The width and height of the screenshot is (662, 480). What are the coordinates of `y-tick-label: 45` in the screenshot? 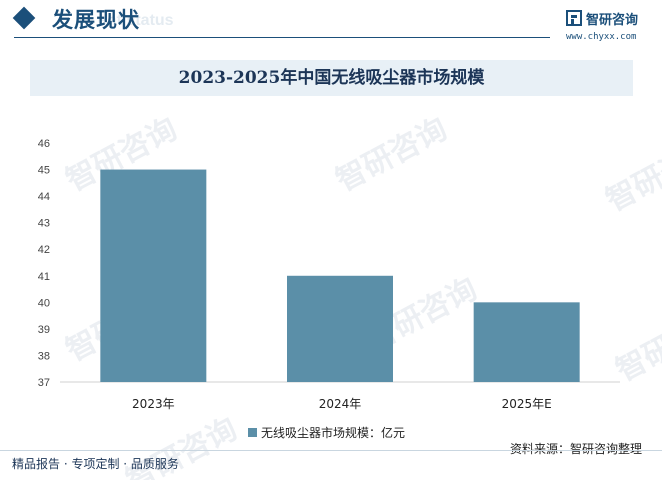 It's located at (44, 171).